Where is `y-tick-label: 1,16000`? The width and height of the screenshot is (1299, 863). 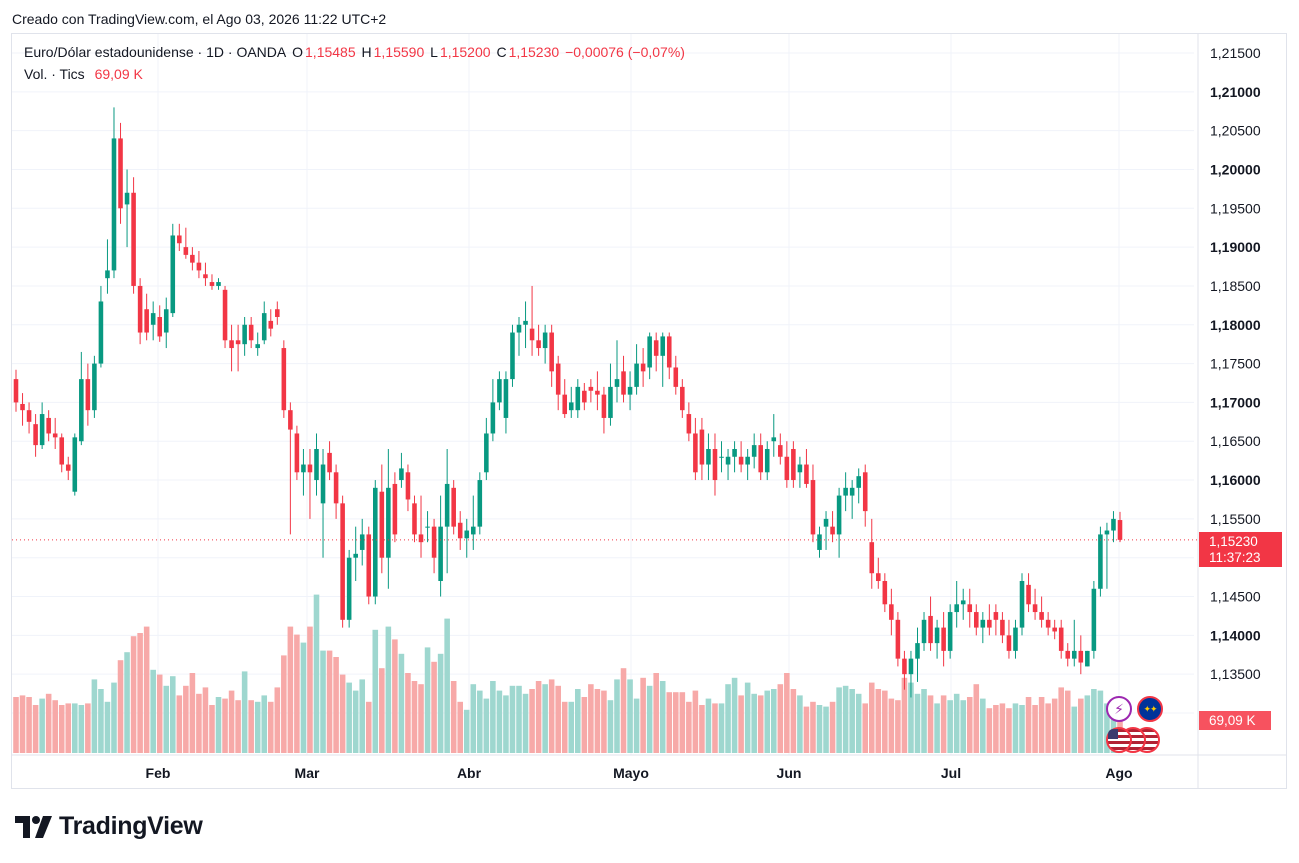 y-tick-label: 1,16000 is located at coordinates (1235, 480).